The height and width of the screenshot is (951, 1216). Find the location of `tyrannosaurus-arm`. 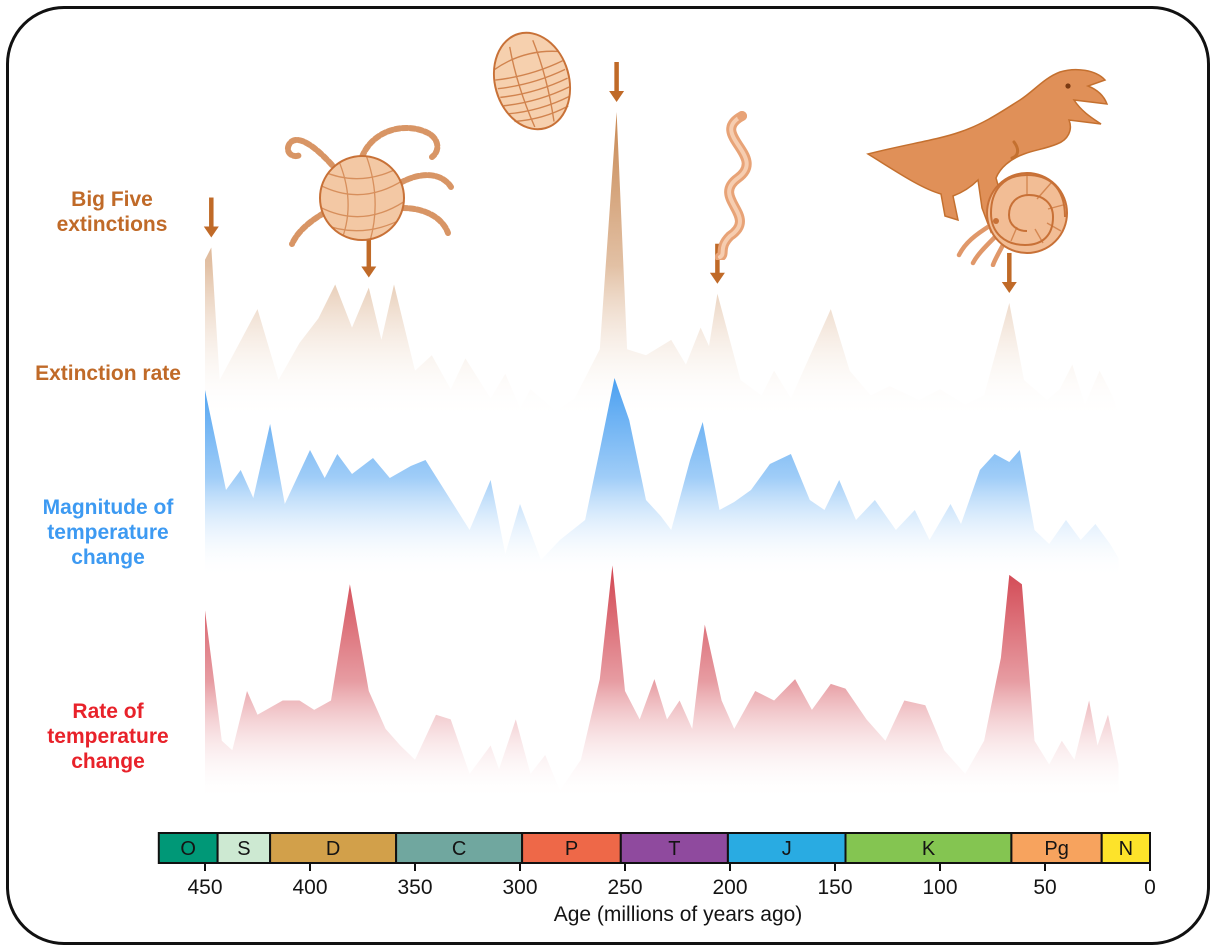

tyrannosaurus-arm is located at coordinates (1015, 150).